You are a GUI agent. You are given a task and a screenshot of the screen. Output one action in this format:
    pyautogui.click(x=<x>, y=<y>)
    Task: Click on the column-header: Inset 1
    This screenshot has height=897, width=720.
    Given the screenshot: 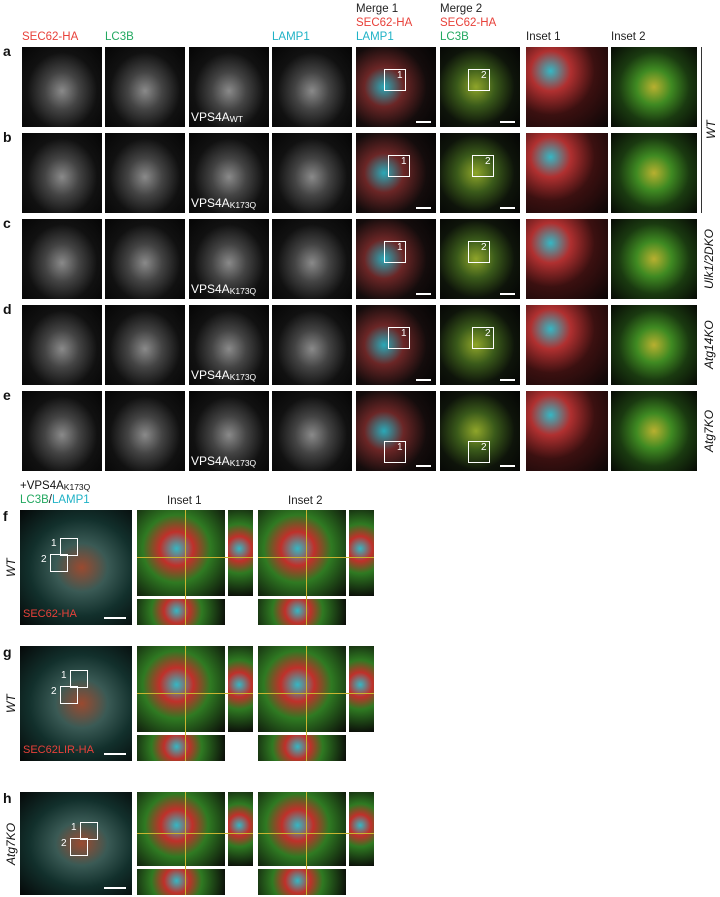 What is the action you would take?
    pyautogui.click(x=543, y=37)
    